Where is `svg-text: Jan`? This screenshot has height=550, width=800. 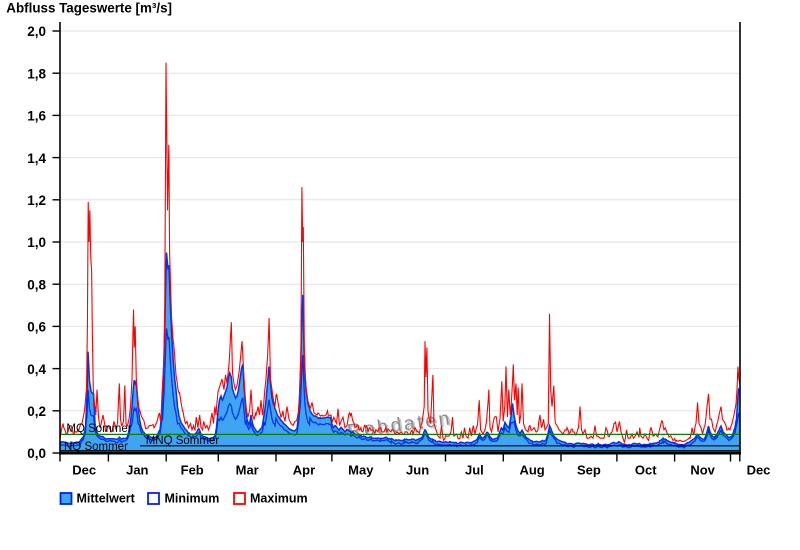 svg-text: Jan is located at coordinates (137, 470).